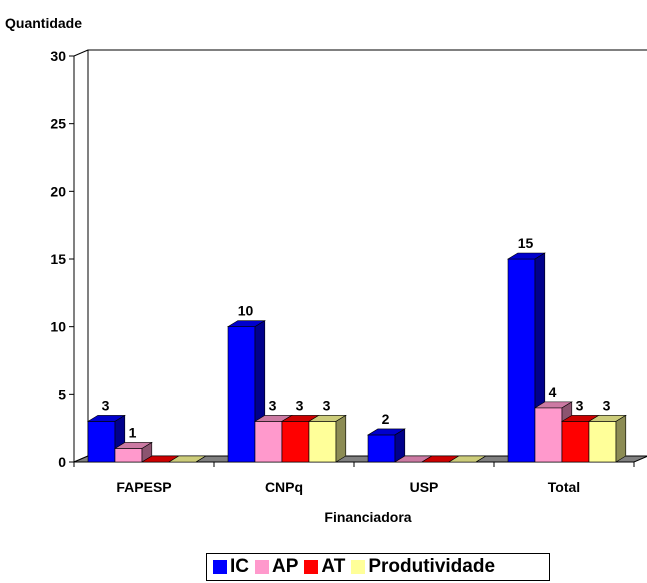 Image resolution: width=647 pixels, height=583 pixels. Describe the element at coordinates (564, 487) in the screenshot. I see `x-tick-label: Total` at that location.